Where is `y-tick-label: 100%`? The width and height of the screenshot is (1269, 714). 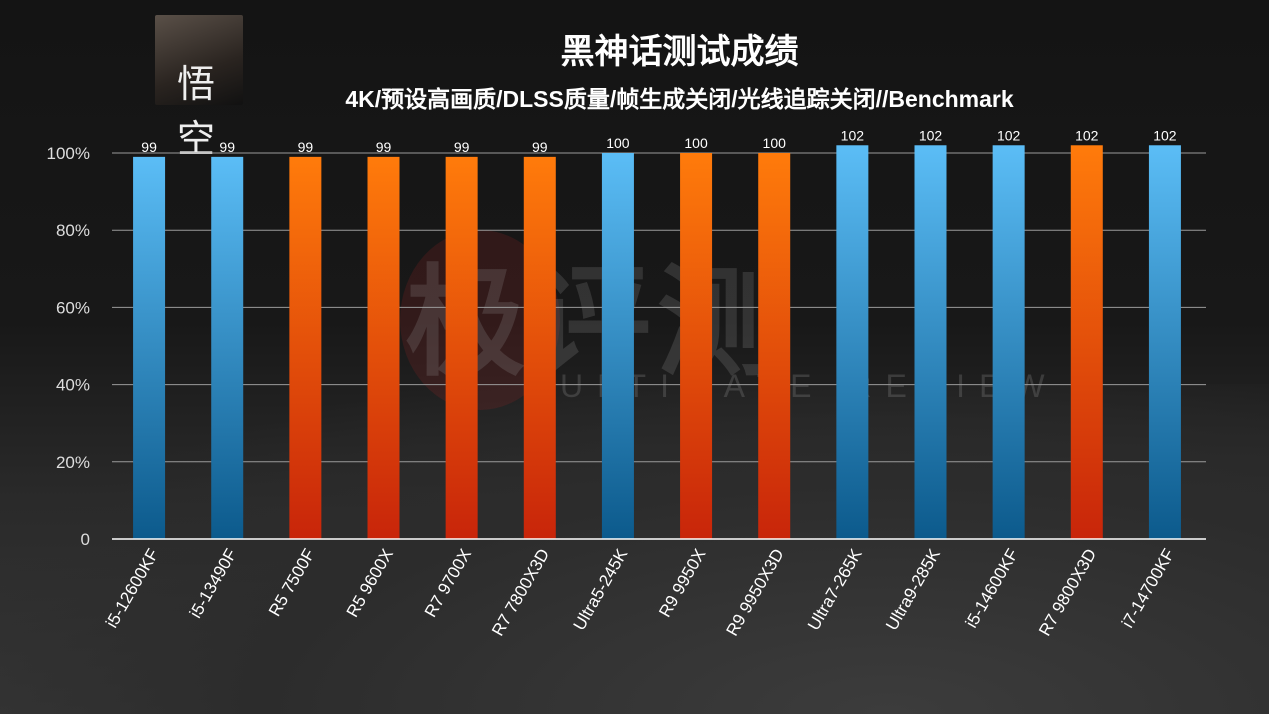 y-tick-label: 100% is located at coordinates (68, 153).